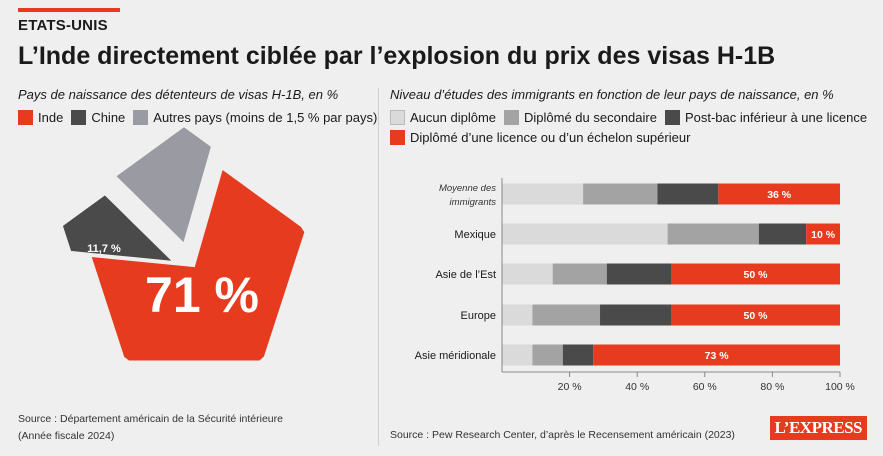  I want to click on legend-swatch-secondaire, so click(511, 117).